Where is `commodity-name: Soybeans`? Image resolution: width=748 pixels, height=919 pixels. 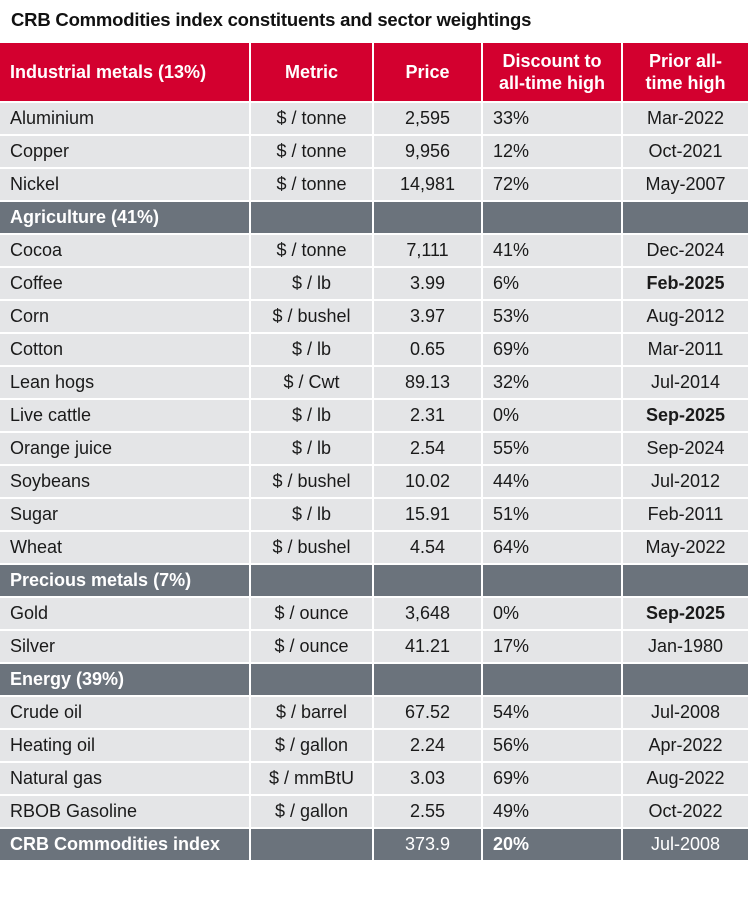
commodity-name: Soybeans is located at coordinates (125, 481).